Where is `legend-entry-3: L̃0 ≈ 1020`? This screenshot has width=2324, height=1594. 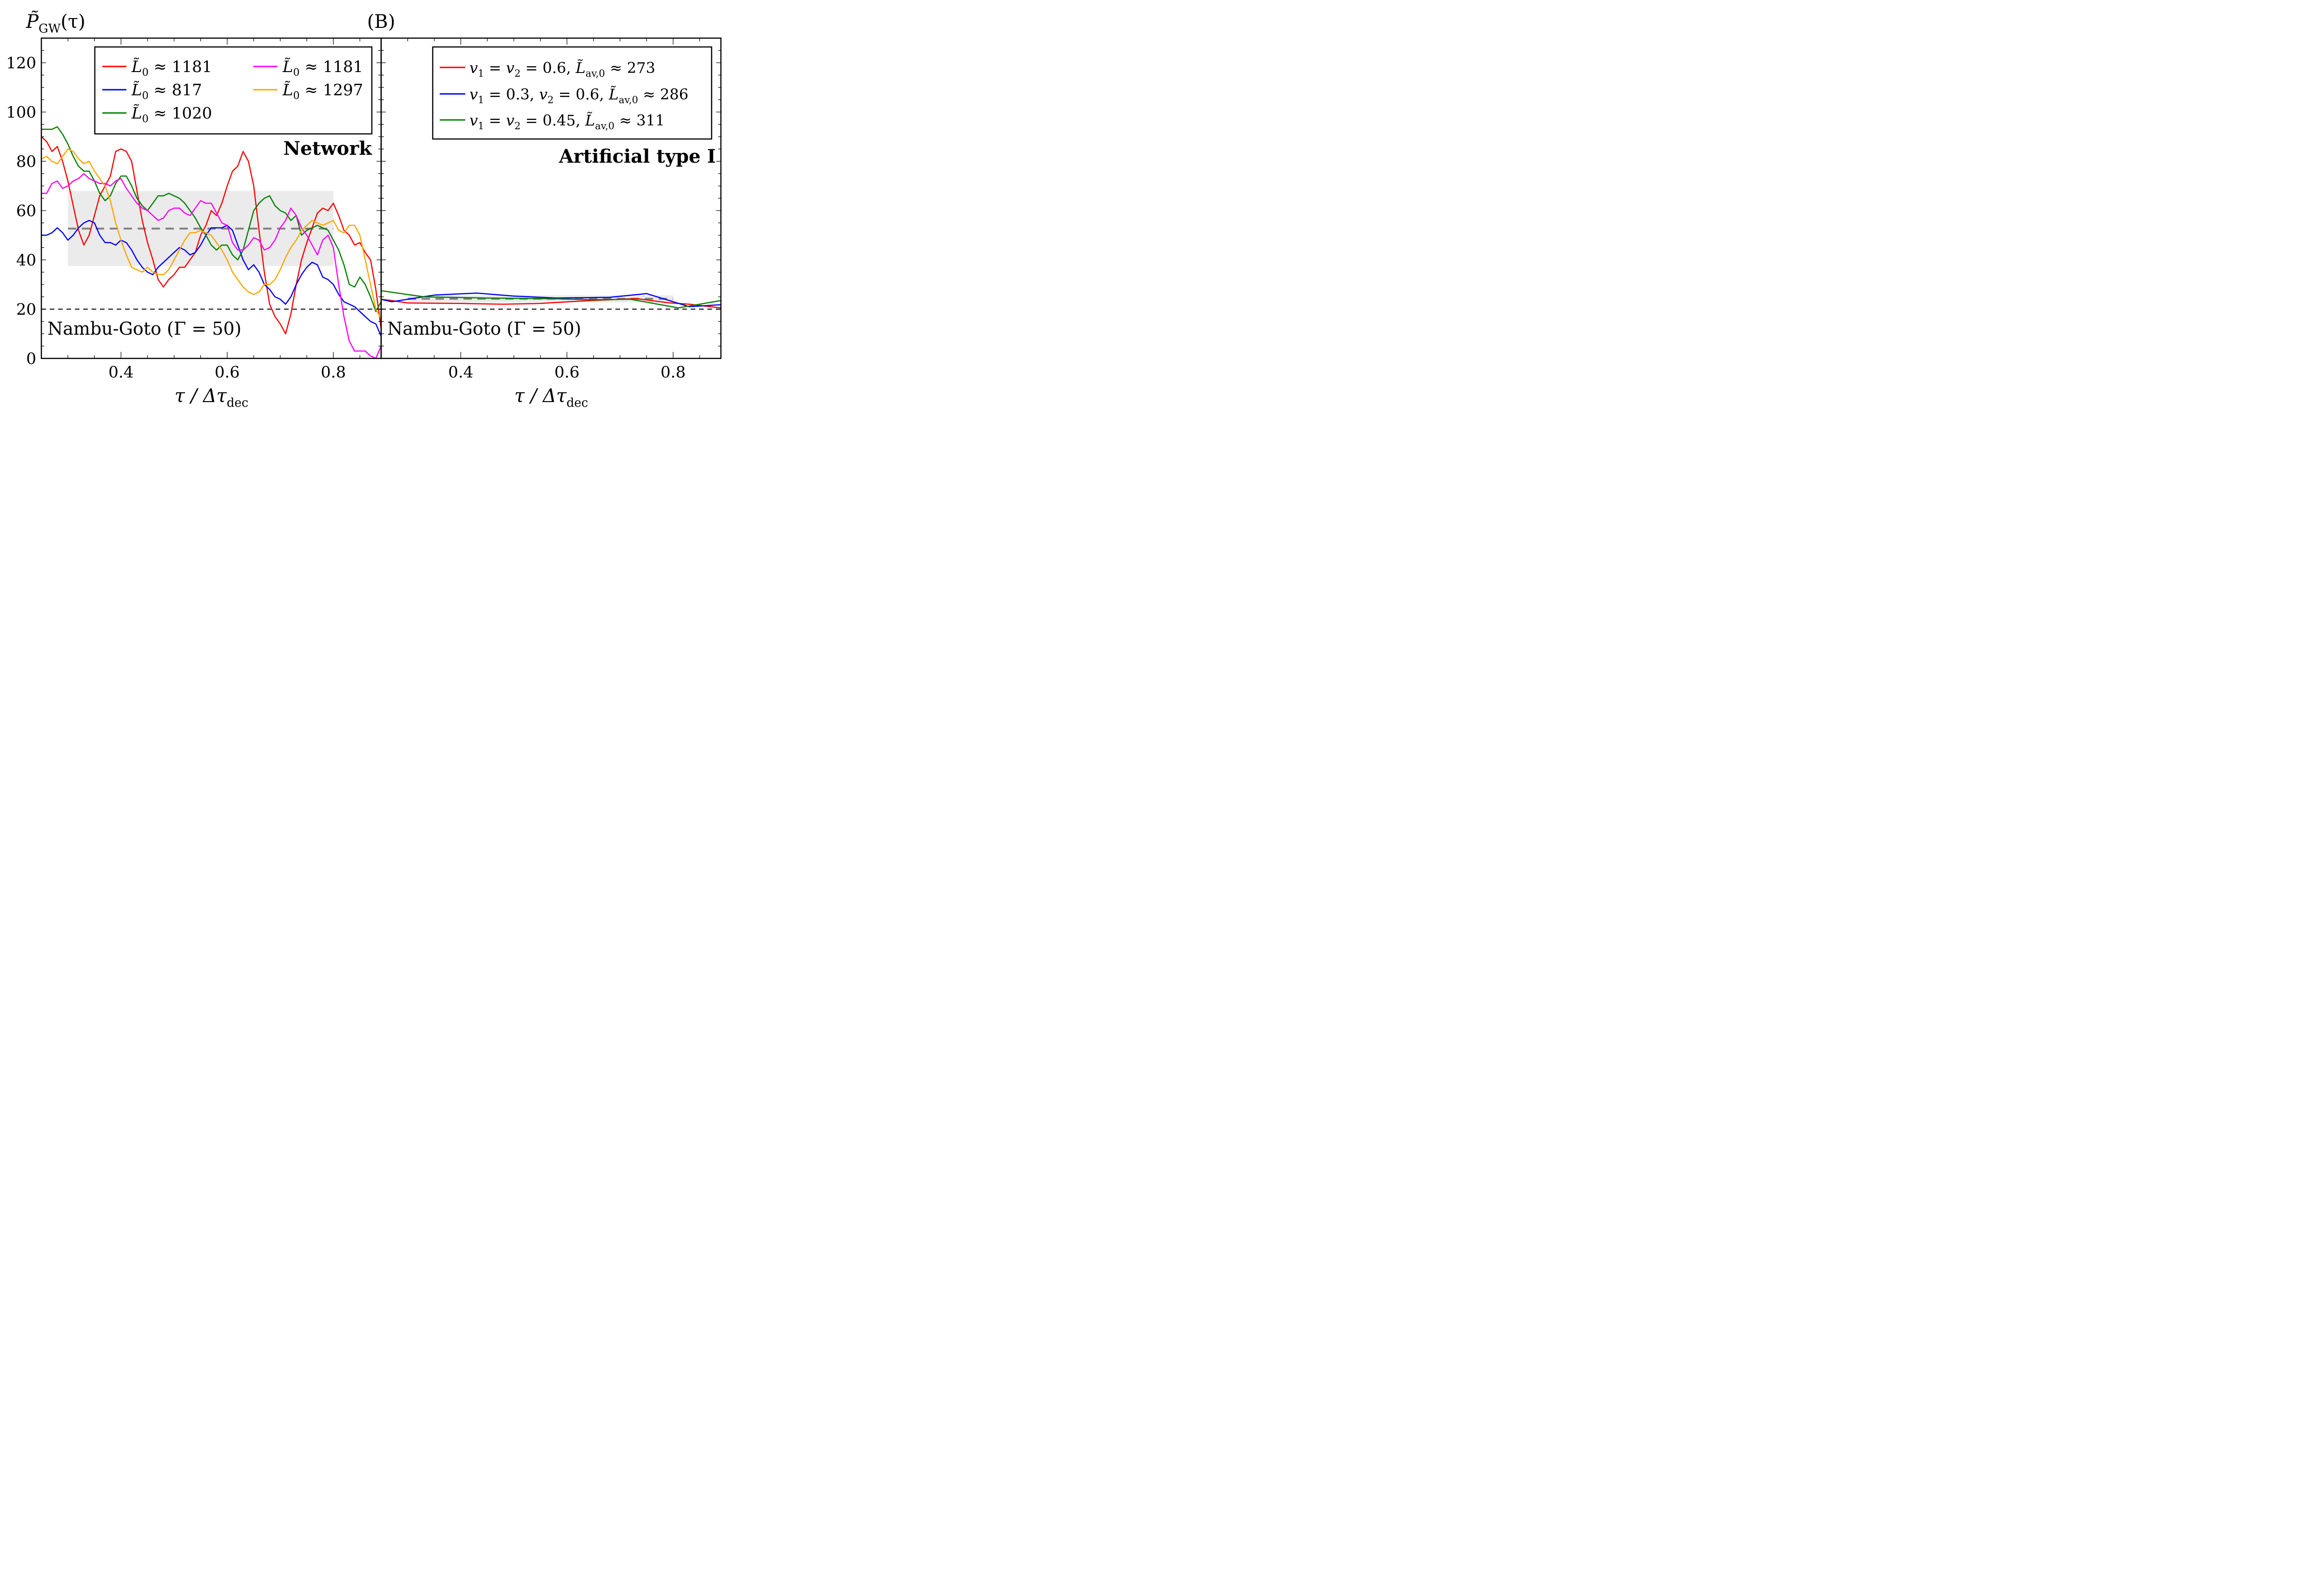 legend-entry-3: L̃0 ≈ 1020 is located at coordinates (157, 115).